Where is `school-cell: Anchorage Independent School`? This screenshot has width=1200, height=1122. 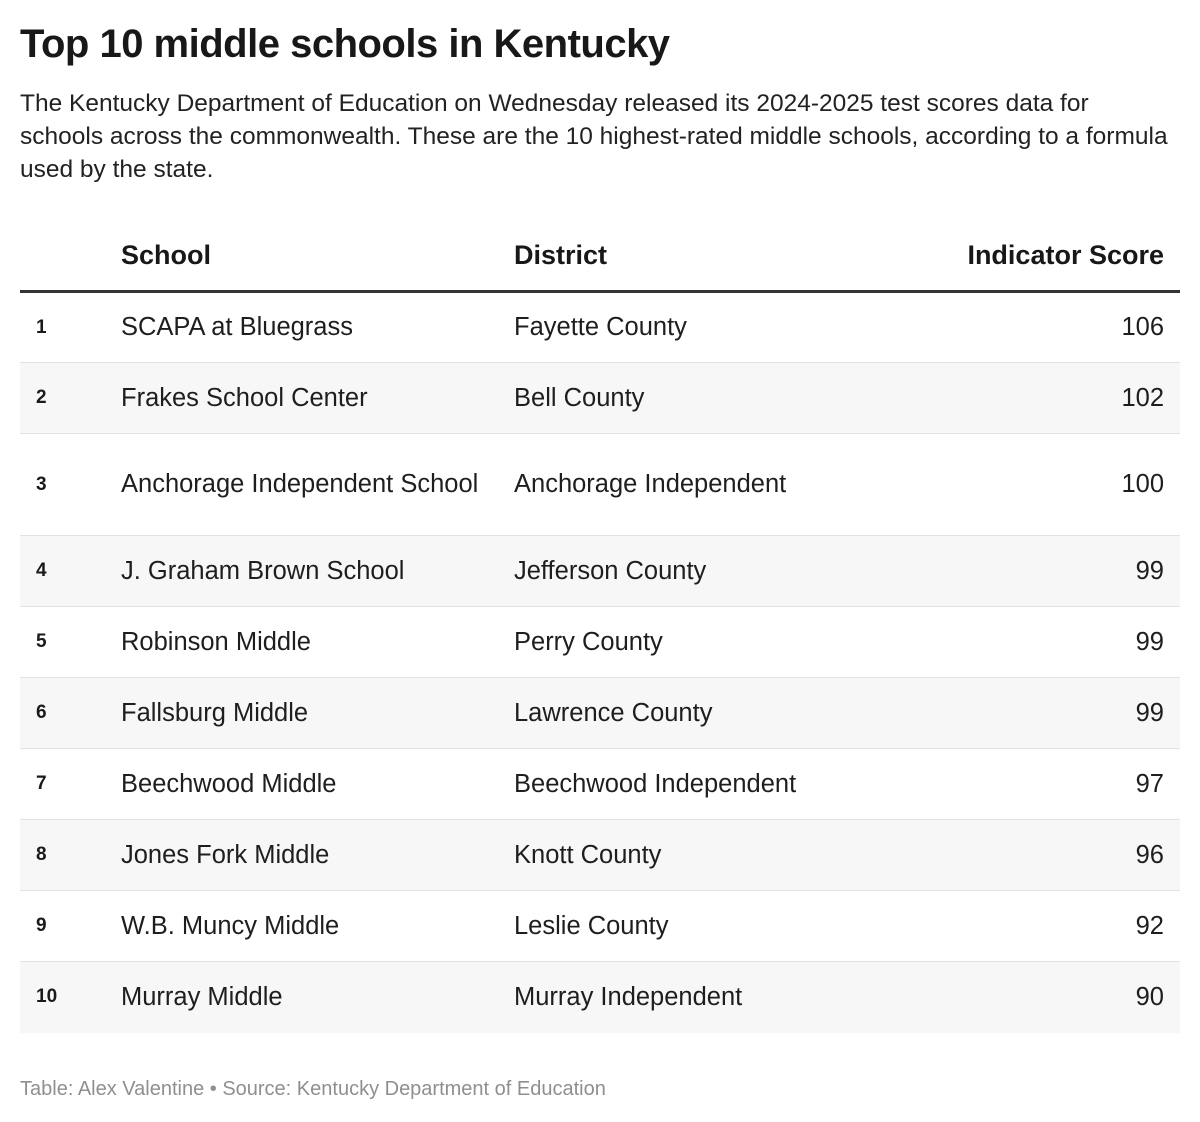 school-cell: Anchorage Independent School is located at coordinates (317, 484).